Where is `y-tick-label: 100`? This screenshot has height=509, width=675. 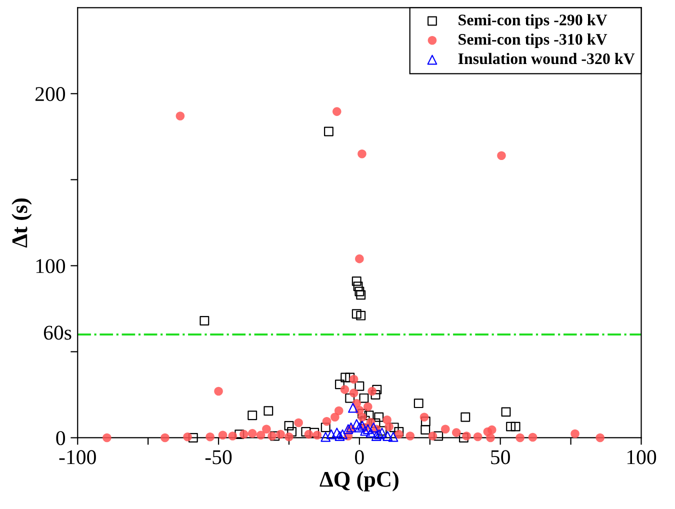 y-tick-label: 100 is located at coordinates (51, 266).